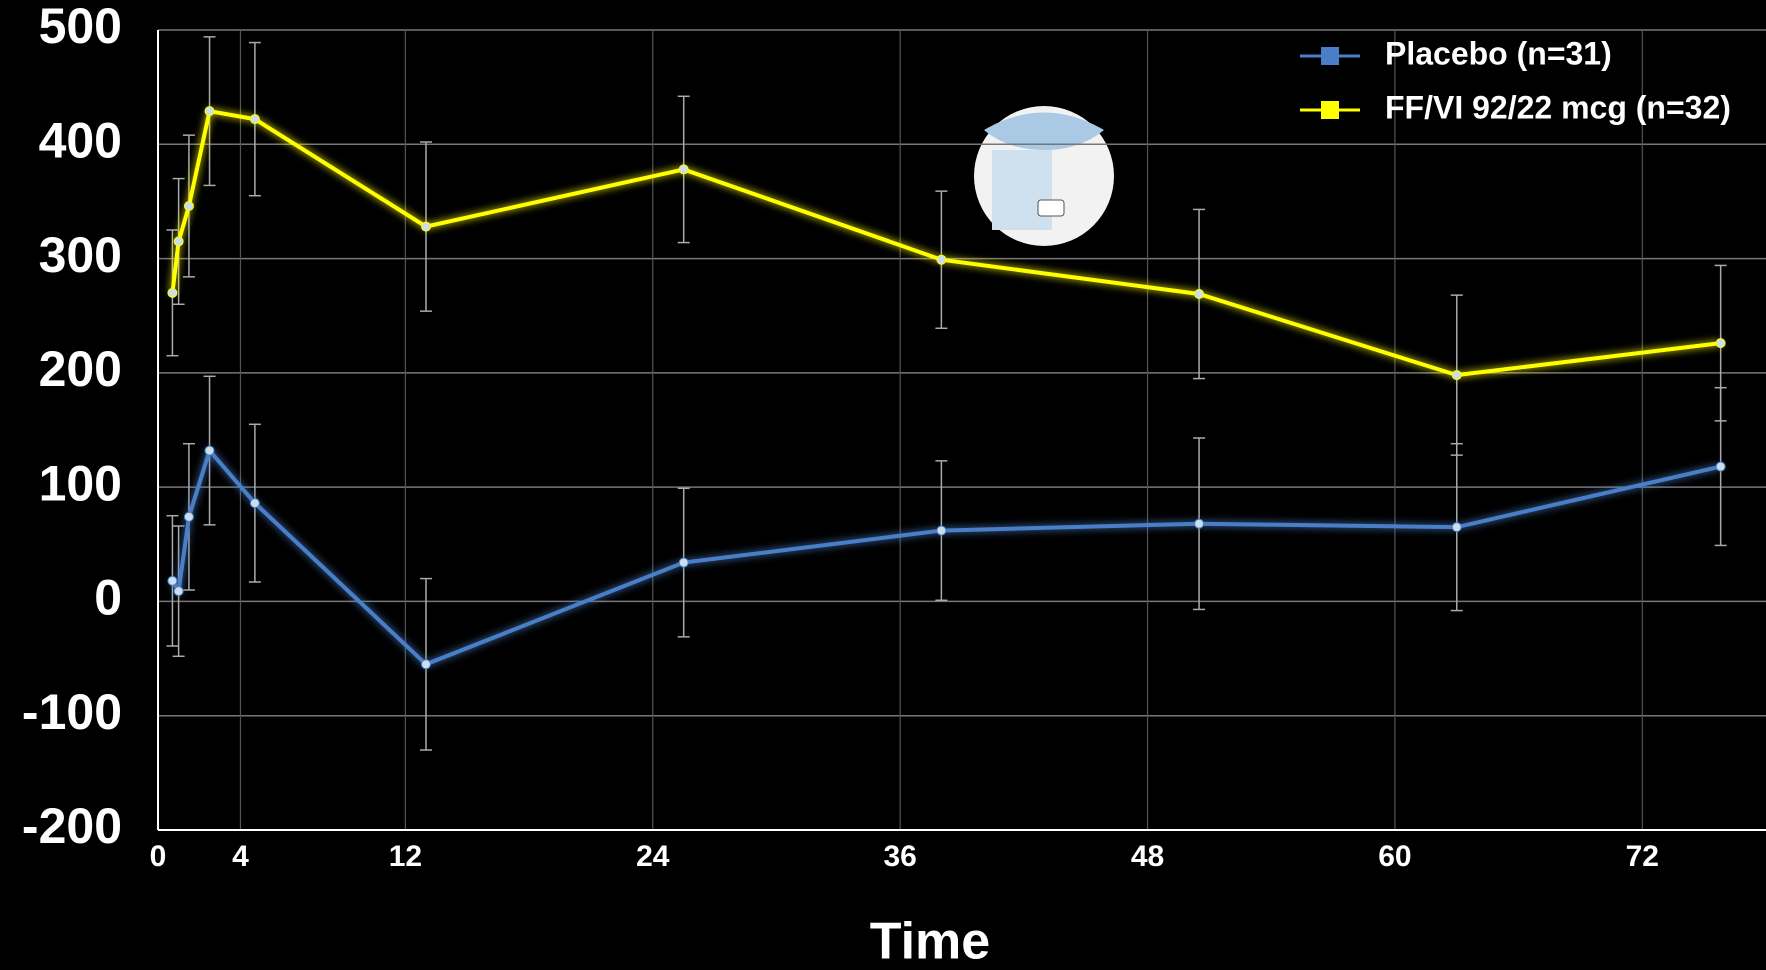  I want to click on y-tick-label: 100, so click(80, 483).